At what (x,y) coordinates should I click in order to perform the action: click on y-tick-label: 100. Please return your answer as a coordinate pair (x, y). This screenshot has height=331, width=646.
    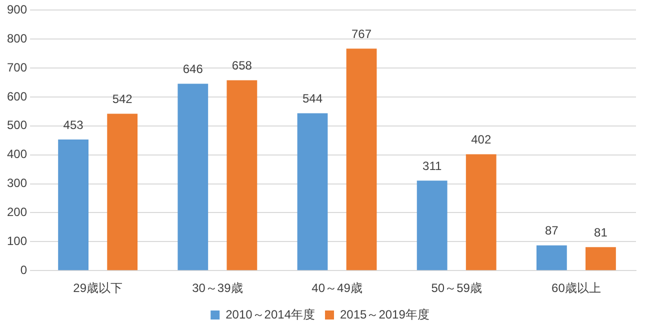
    Looking at the image, I should click on (17, 241).